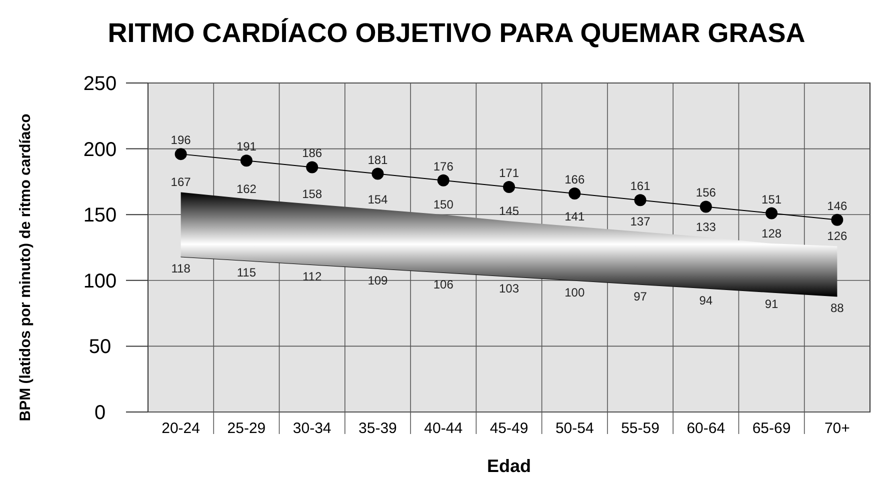  Describe the element at coordinates (100, 347) in the screenshot. I see `y-tick-label: 50` at that location.